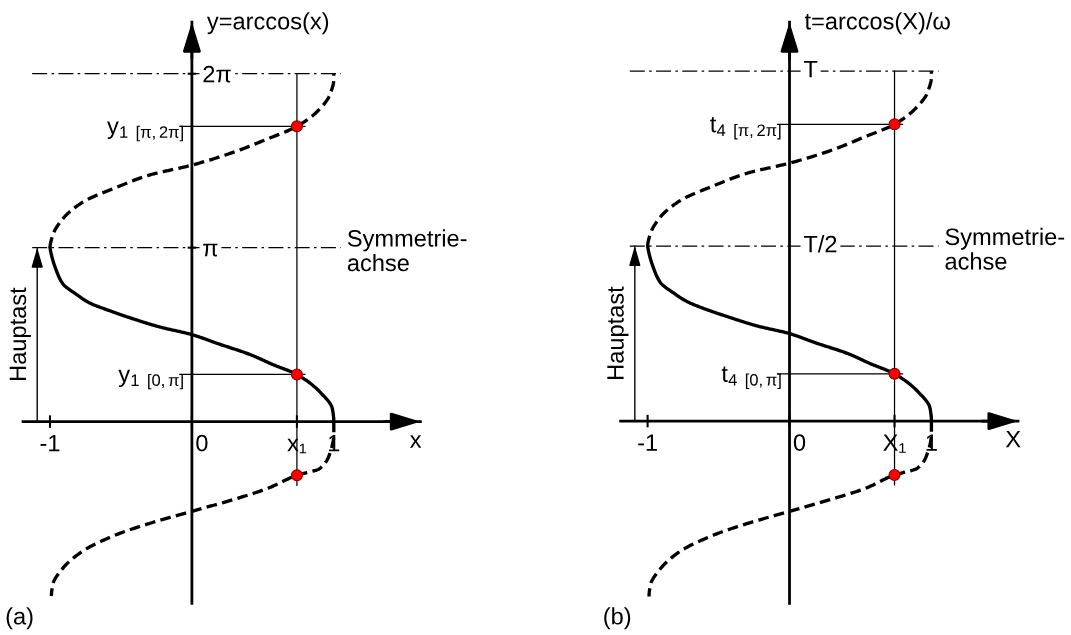 The height and width of the screenshot is (635, 1071). I want to click on annotation: T/2, so click(820, 244).